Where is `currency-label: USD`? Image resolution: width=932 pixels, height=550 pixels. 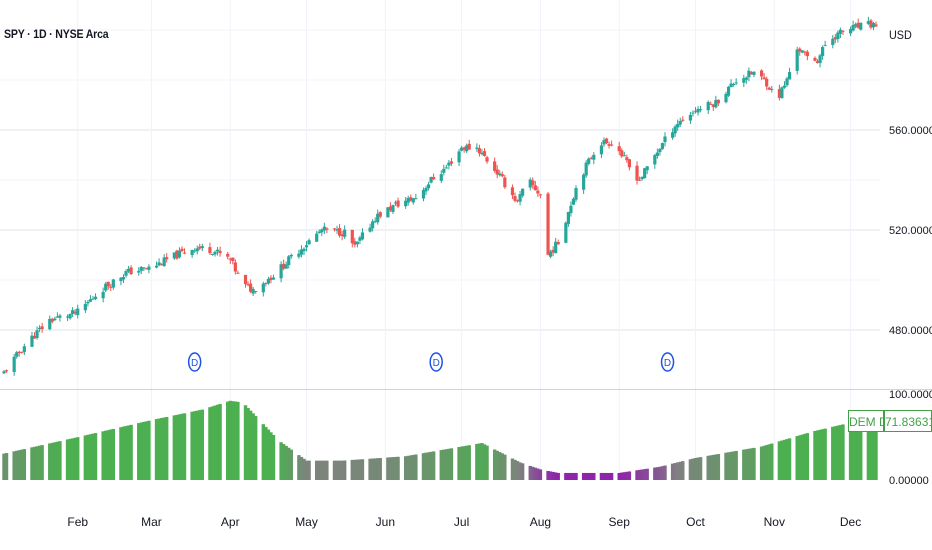 currency-label: USD is located at coordinates (900, 35).